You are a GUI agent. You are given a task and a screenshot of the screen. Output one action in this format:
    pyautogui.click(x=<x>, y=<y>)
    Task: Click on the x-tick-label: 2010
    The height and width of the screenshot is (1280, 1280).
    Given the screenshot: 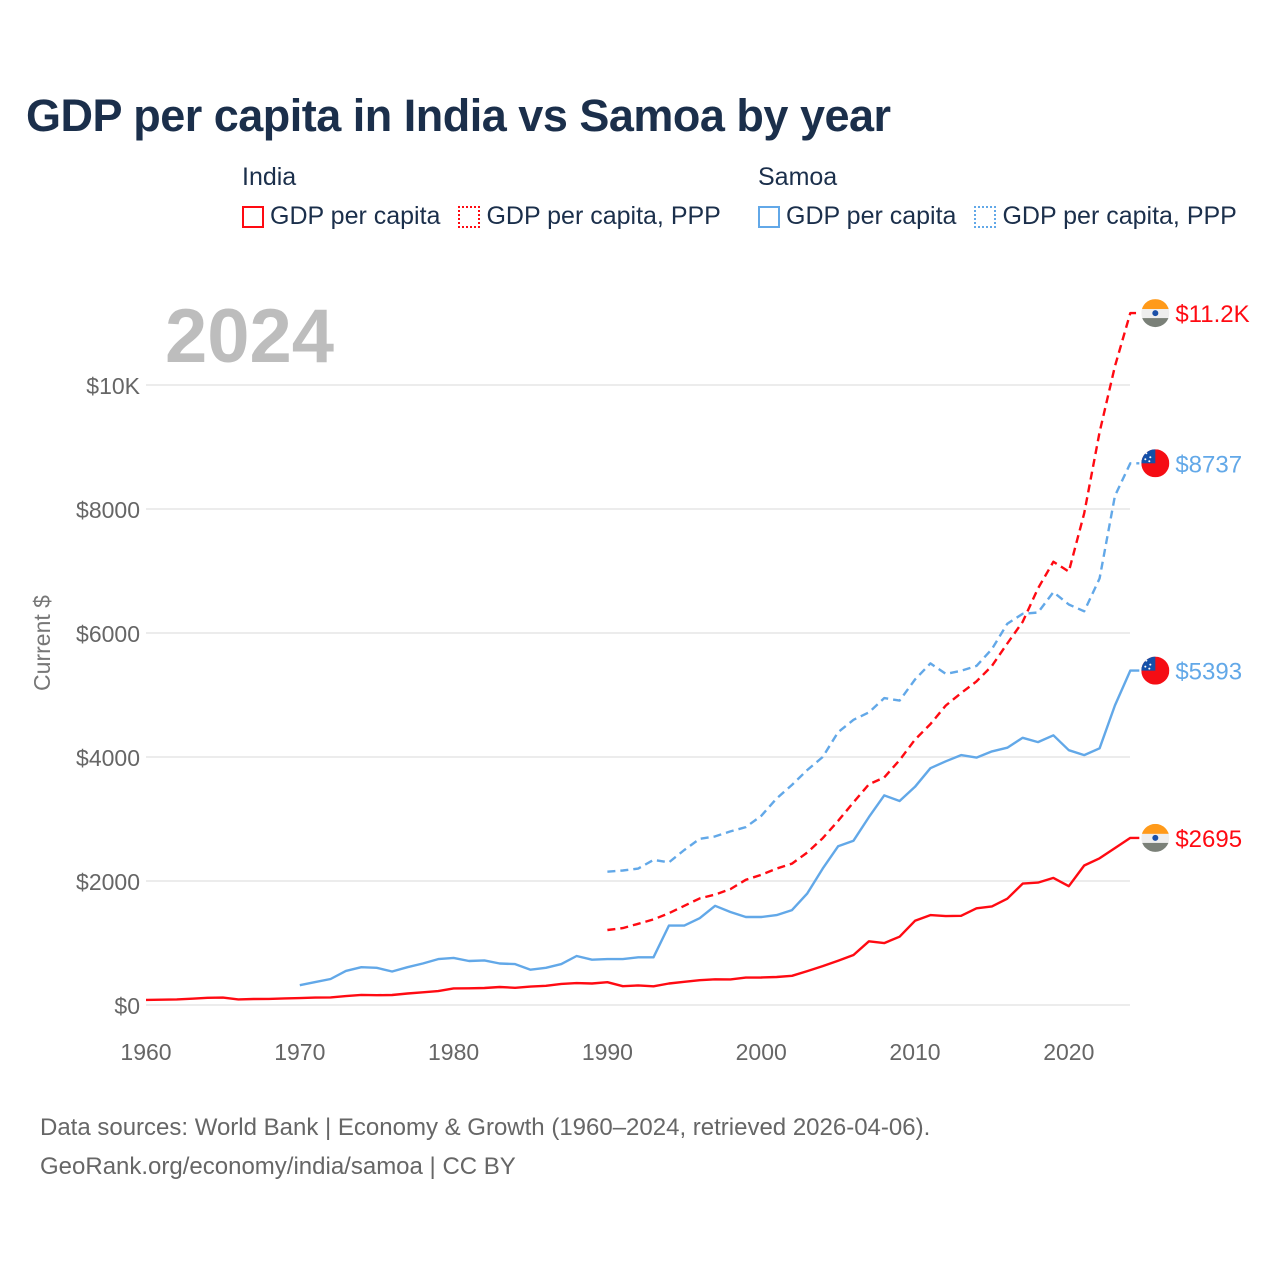 What is the action you would take?
    pyautogui.click(x=914, y=1052)
    